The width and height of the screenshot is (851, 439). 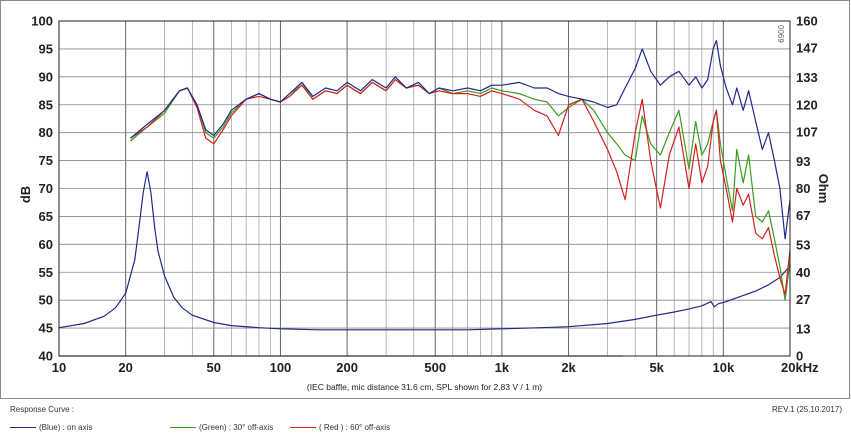 What do you see at coordinates (46, 356) in the screenshot?
I see `y-tick-label: 40` at bounding box center [46, 356].